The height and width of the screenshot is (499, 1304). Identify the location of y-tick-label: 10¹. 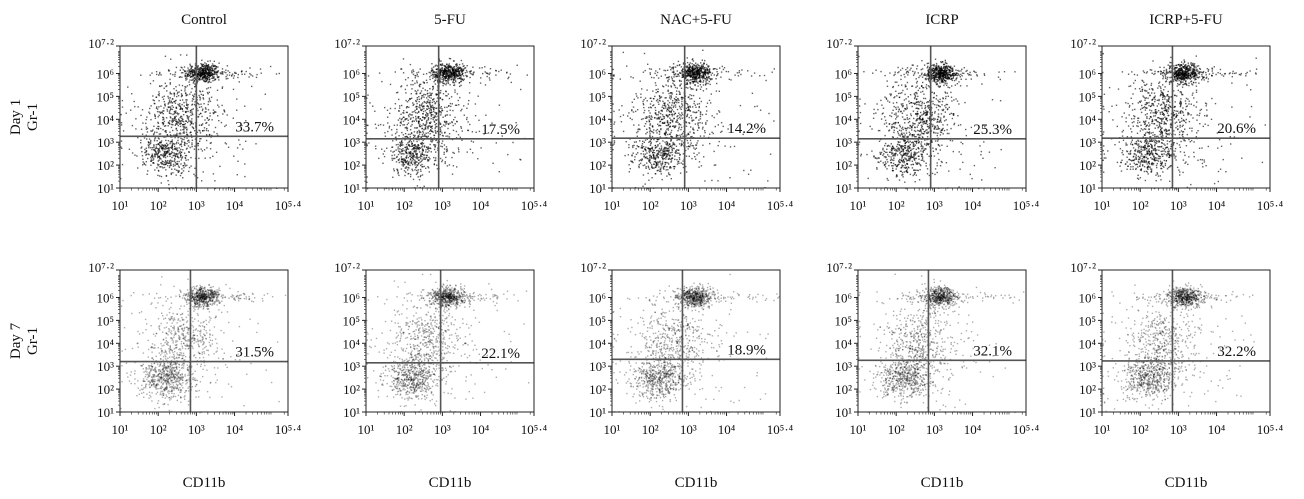
(351, 188).